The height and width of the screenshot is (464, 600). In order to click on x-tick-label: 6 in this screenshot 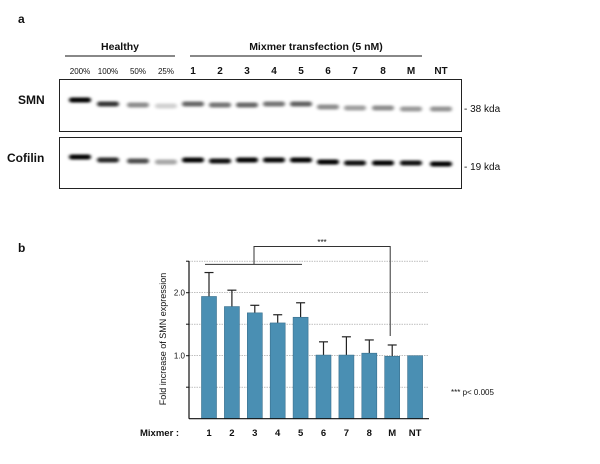, I will do `click(323, 433)`.